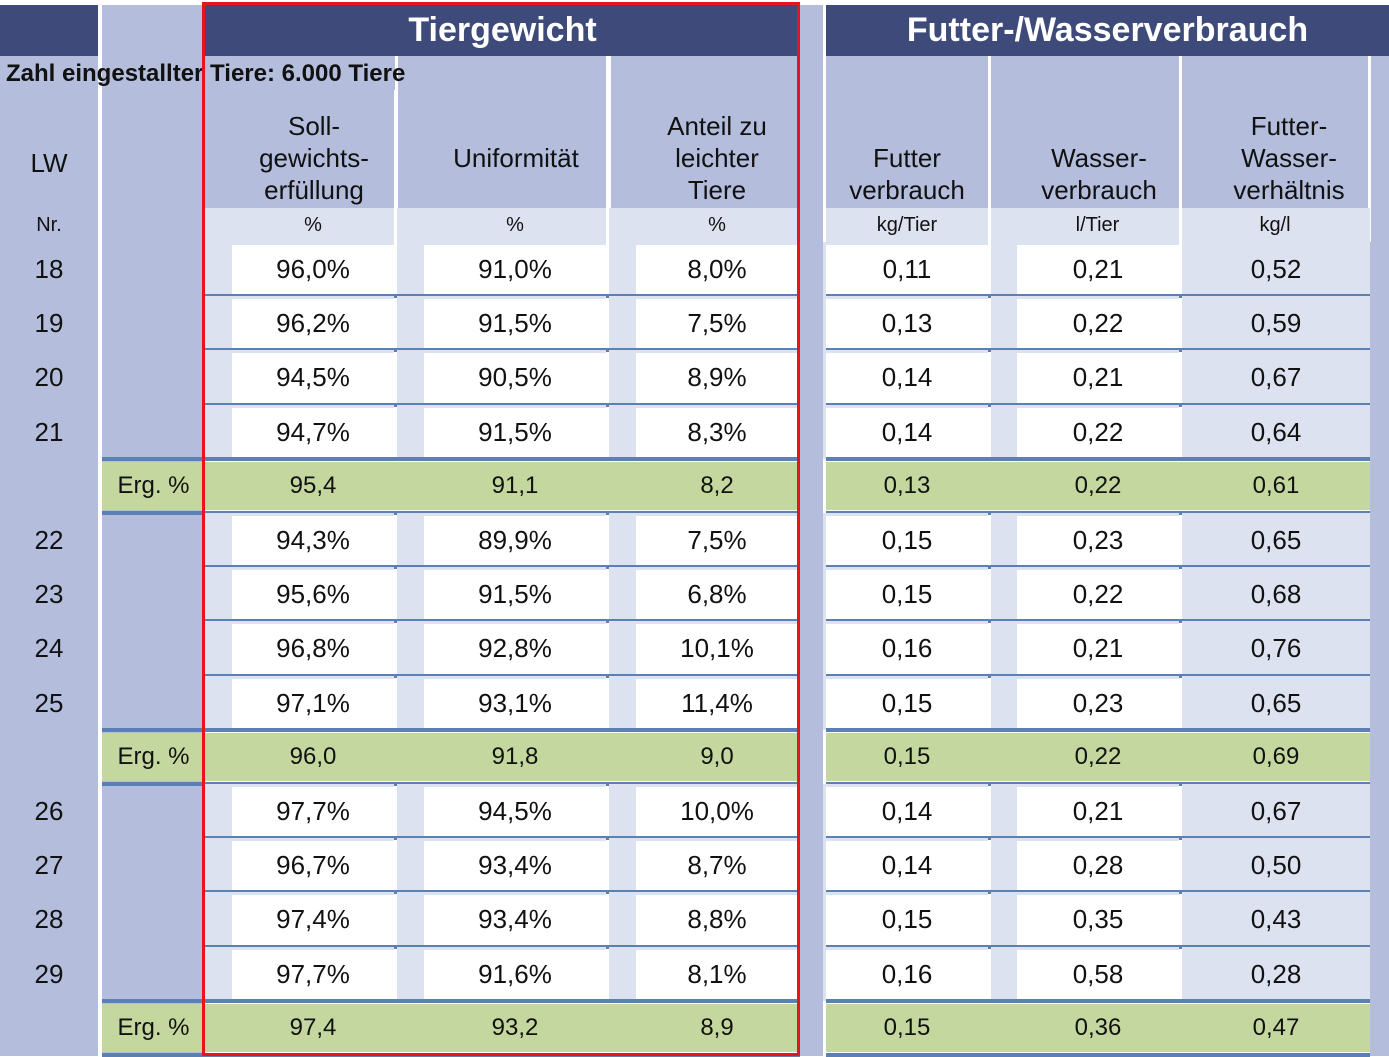  I want to click on cell-futter: 0,14, so click(907, 431).